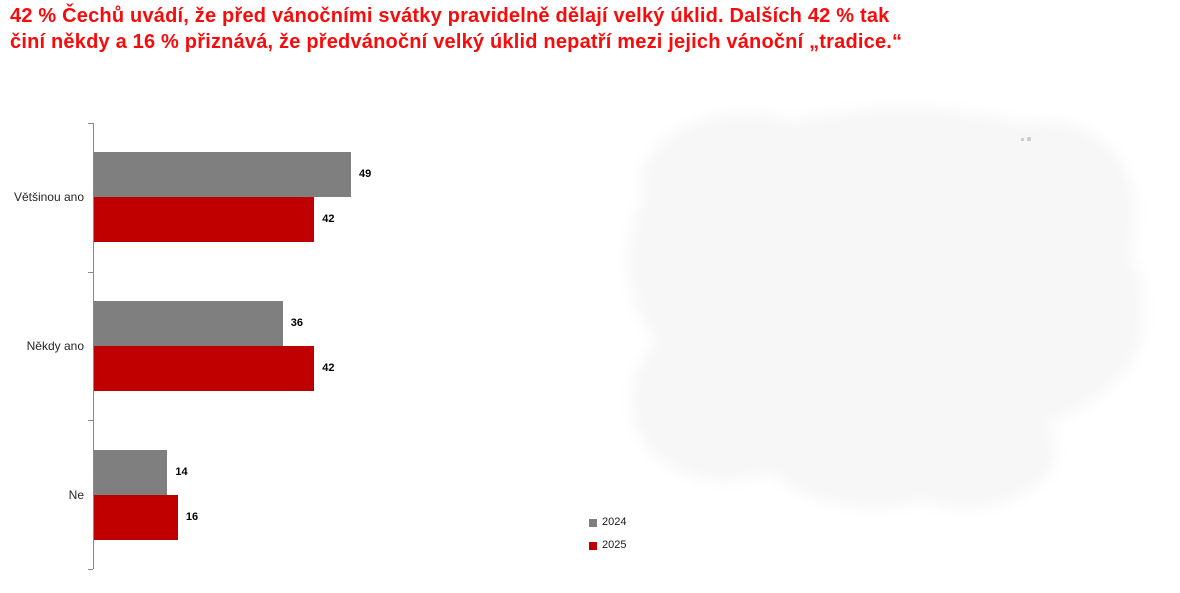 This screenshot has width=1180, height=593. I want to click on bar-value-label: 16, so click(192, 516).